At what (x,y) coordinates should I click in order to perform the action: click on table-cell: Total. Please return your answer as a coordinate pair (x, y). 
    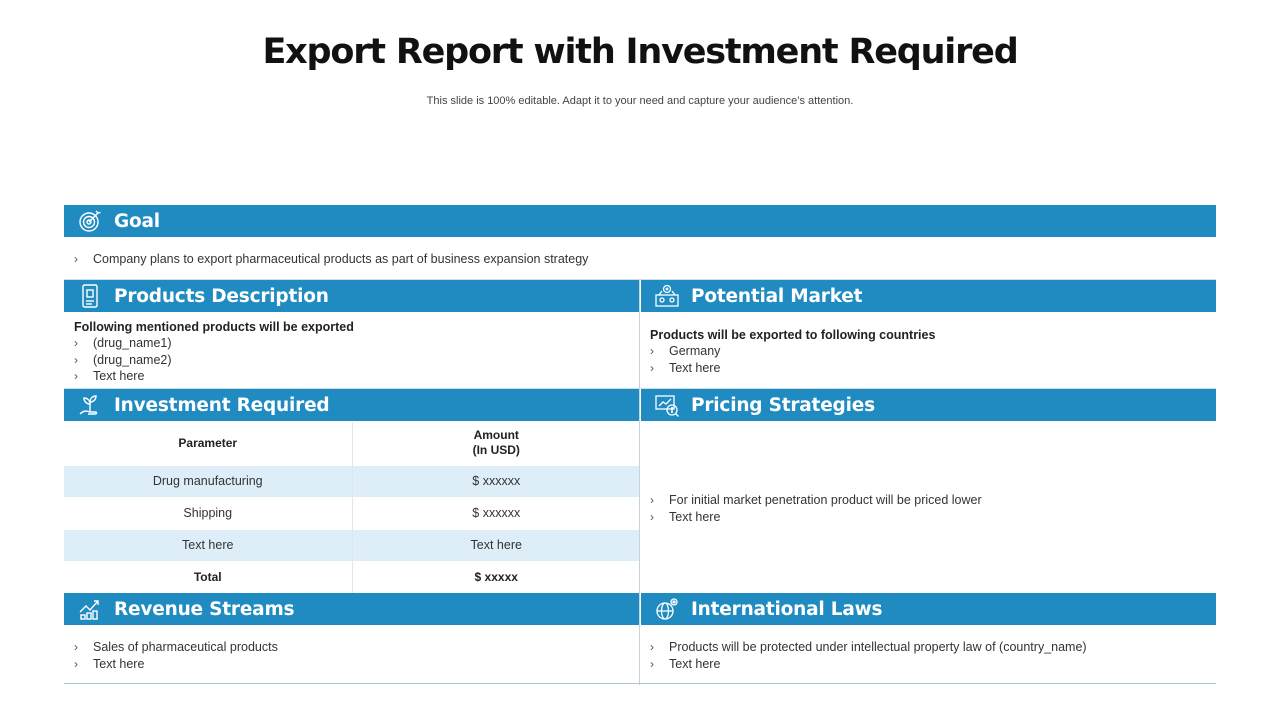
    Looking at the image, I should click on (208, 577).